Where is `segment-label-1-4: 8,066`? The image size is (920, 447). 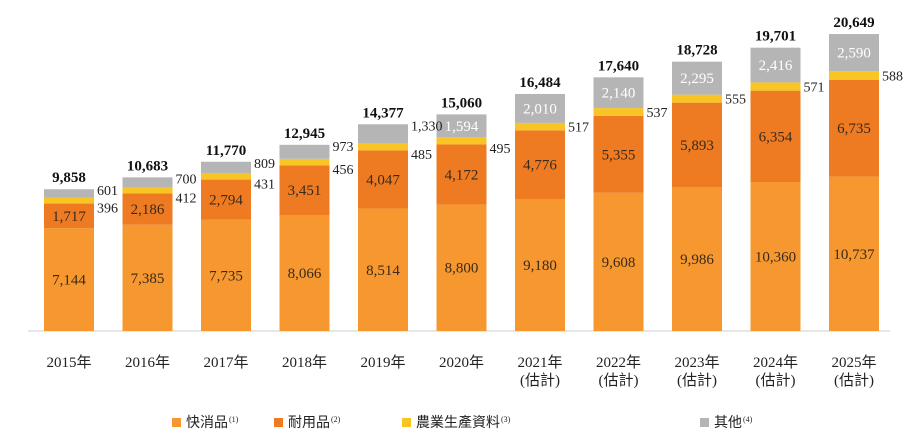
segment-label-1-4: 8,066 is located at coordinates (305, 274).